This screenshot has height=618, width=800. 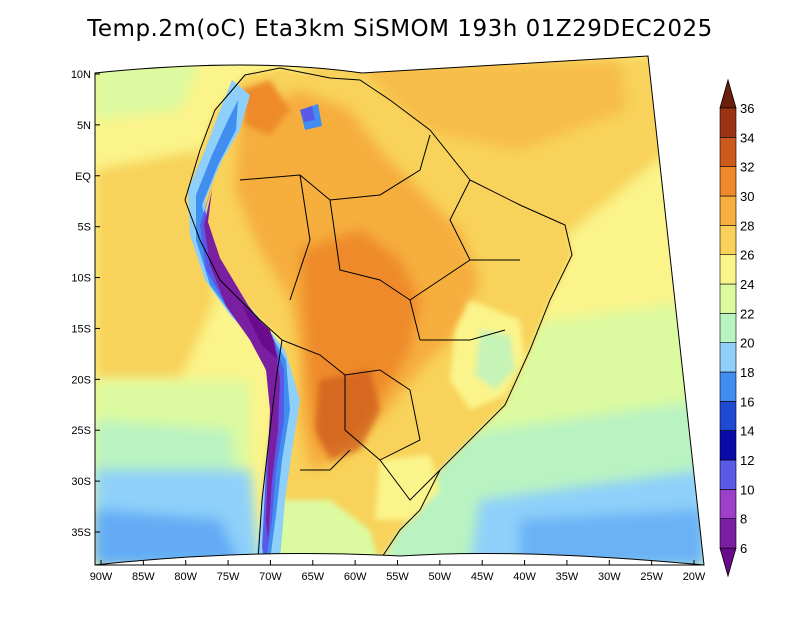 I want to click on lat-label: 20S, so click(x=81, y=380).